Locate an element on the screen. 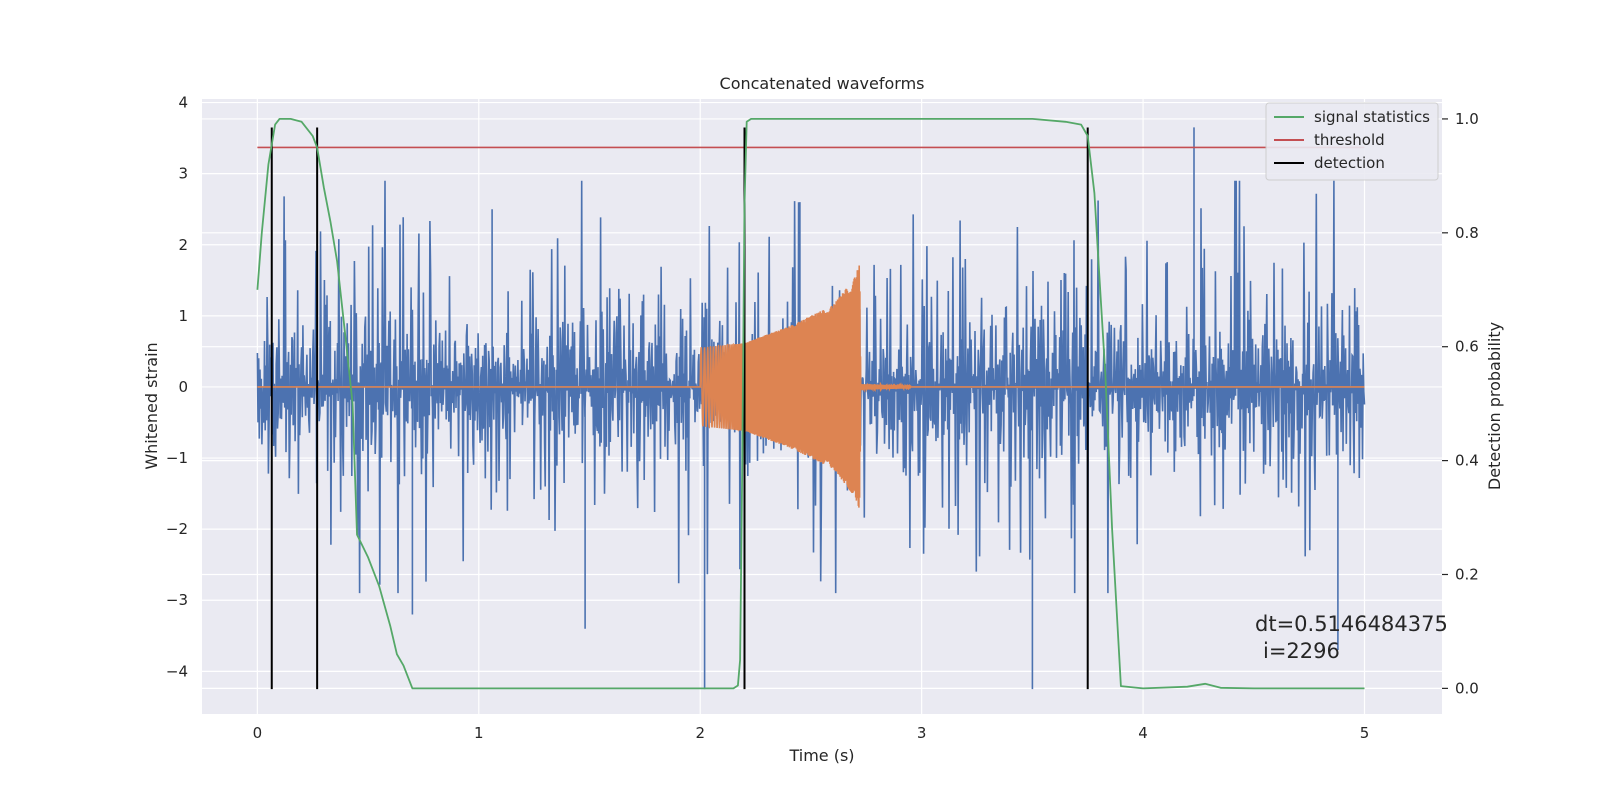  legend-label: threshold is located at coordinates (1349, 140).